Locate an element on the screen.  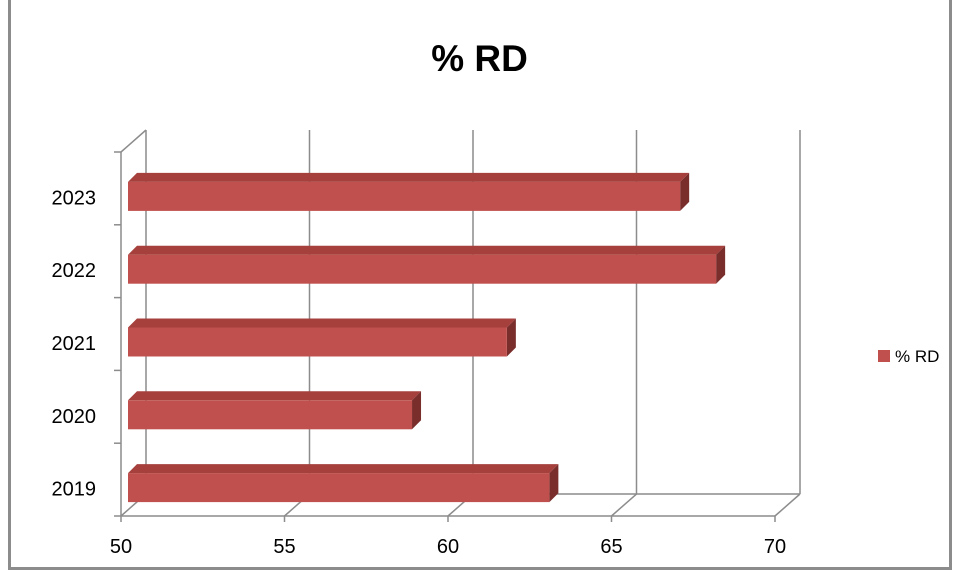
legend: % RD is located at coordinates (908, 356).